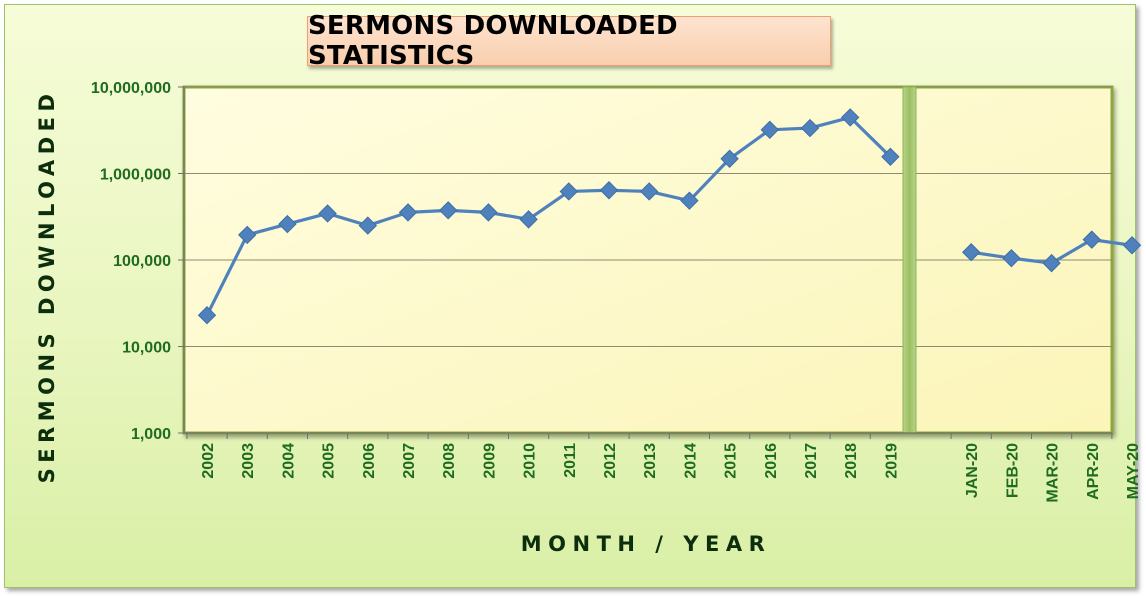  Describe the element at coordinates (135, 175) in the screenshot. I see `y-tick-label: 1,000,000` at that location.